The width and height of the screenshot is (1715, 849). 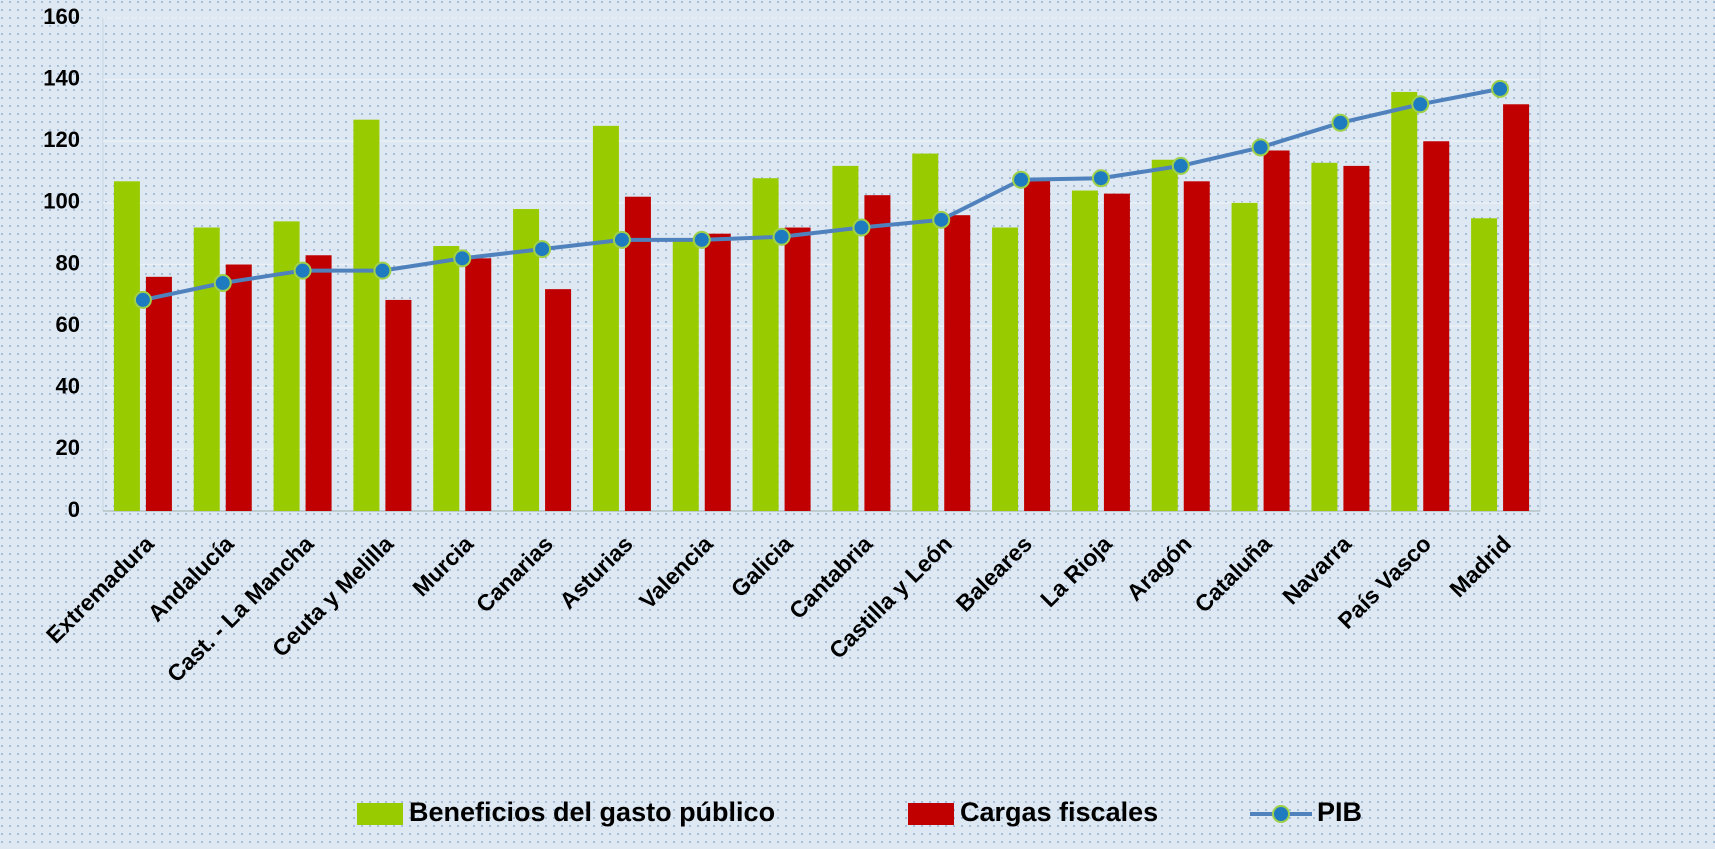 I want to click on legend-label: Cargas fiscales, so click(x=1059, y=812).